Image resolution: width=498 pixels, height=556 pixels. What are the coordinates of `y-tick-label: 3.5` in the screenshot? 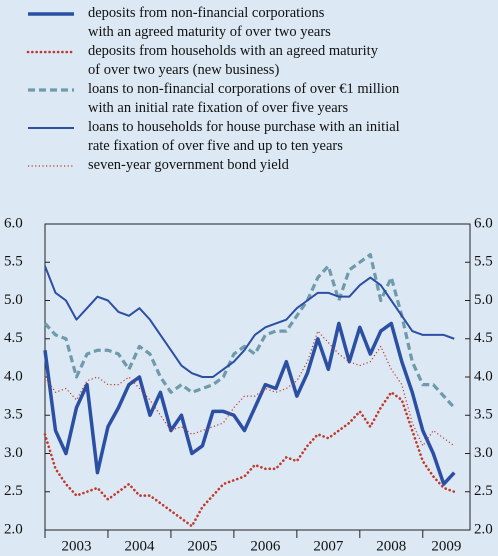 It's located at (13, 415).